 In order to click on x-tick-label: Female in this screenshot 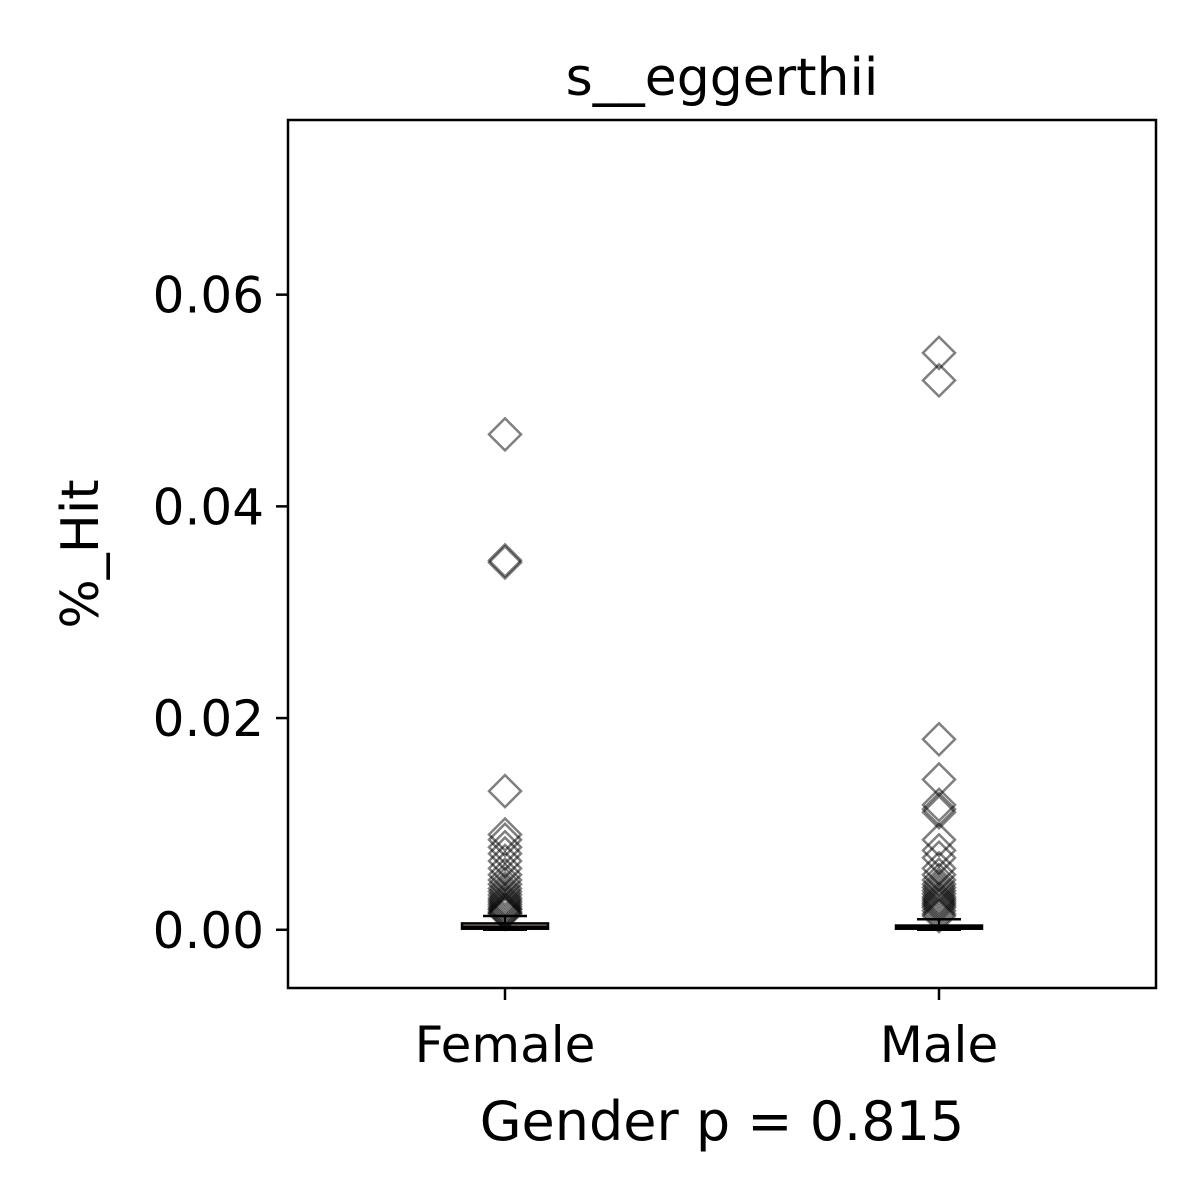, I will do `click(505, 1045)`.